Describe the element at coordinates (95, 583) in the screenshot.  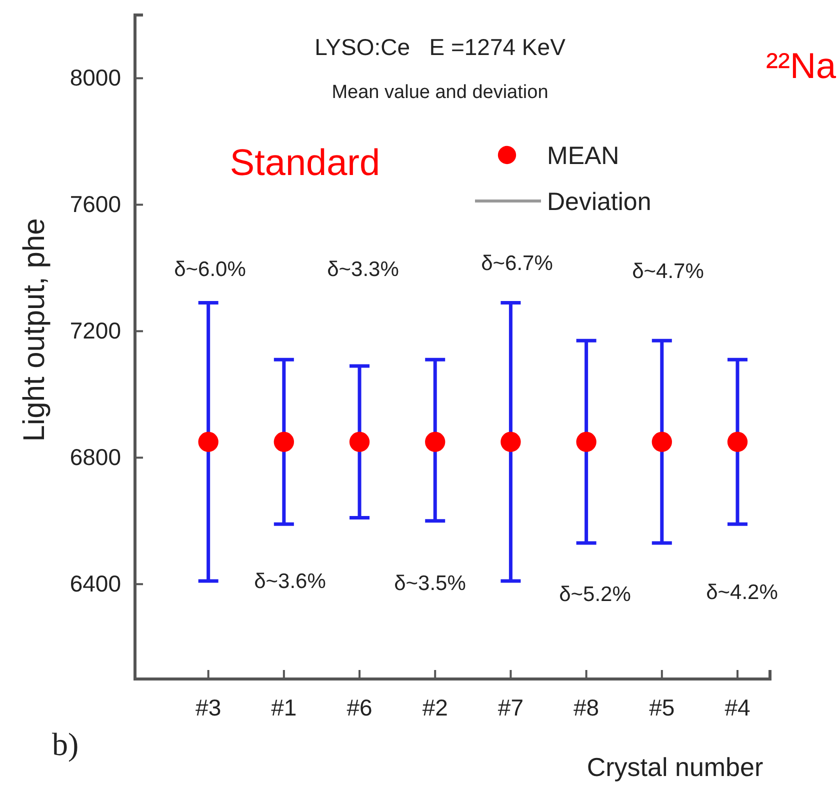
I see `y-tick-label: 6400` at that location.